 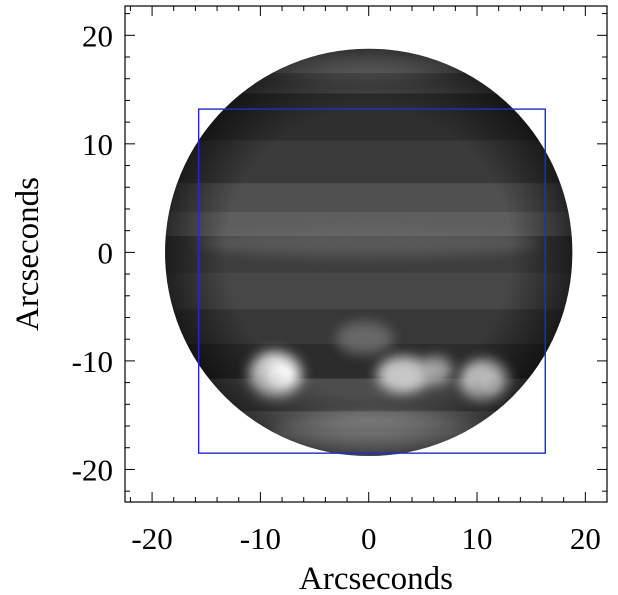 I want to click on y-tick-label: 20, so click(x=97, y=35).